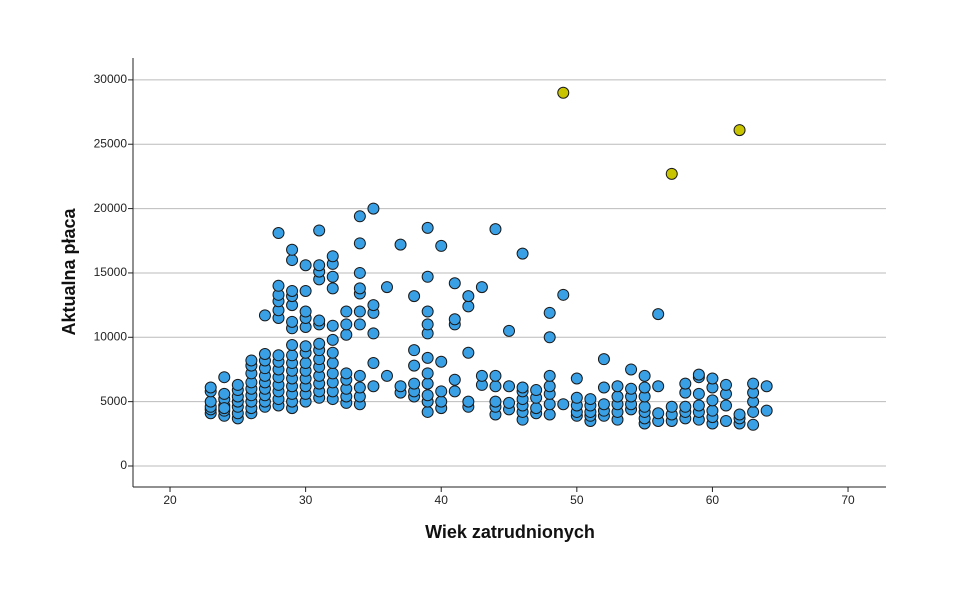  Describe the element at coordinates (111, 272) in the screenshot. I see `y-tick-label: 15000` at that location.